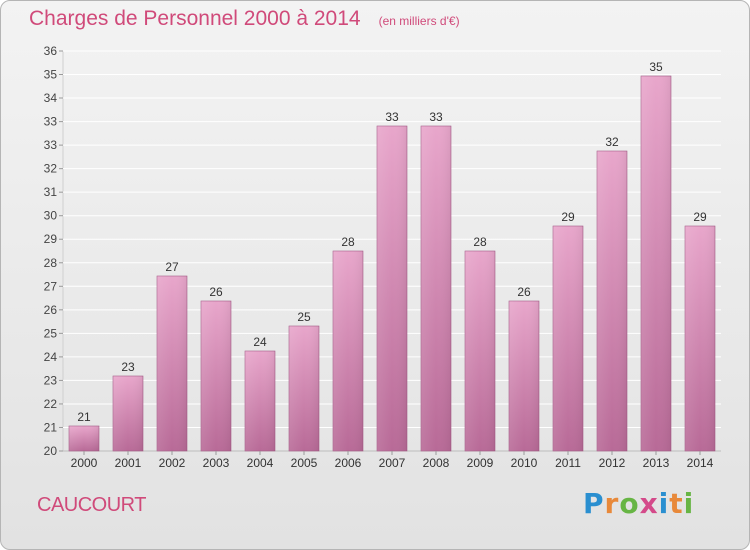 This screenshot has width=750, height=550. I want to click on data-label: 25, so click(304, 317).